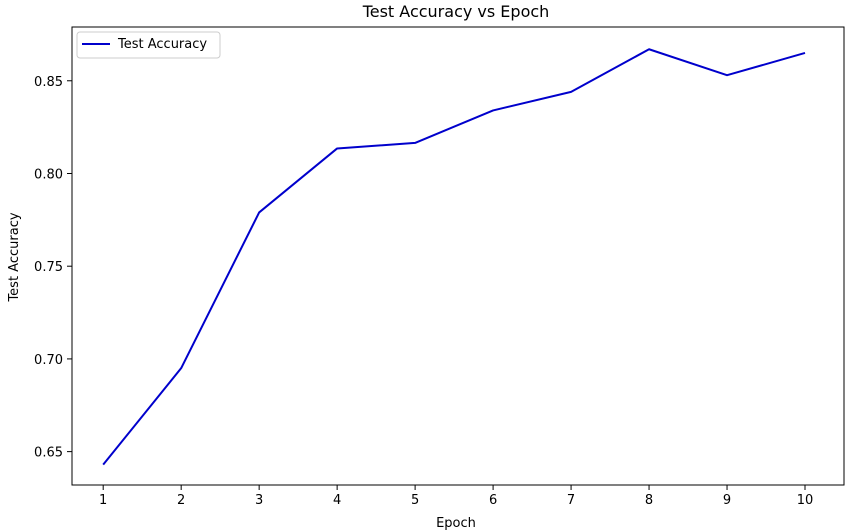 The width and height of the screenshot is (855, 532). Describe the element at coordinates (456, 496) in the screenshot. I see `x-axis-ticks: 1 2 3 4 5 6 7 8 9 10` at that location.